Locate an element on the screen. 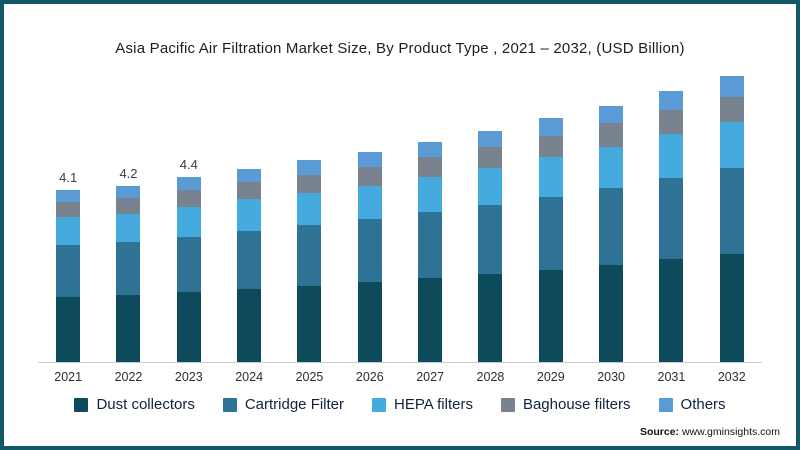 The width and height of the screenshot is (800, 450). bar-group-2025 is located at coordinates (309, 251).